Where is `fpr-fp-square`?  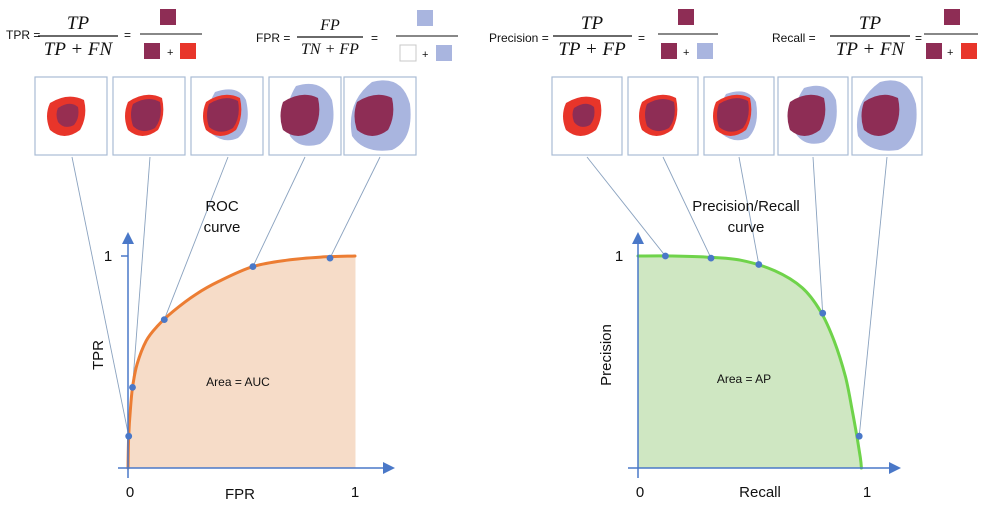
fpr-fp-square is located at coordinates (425, 18).